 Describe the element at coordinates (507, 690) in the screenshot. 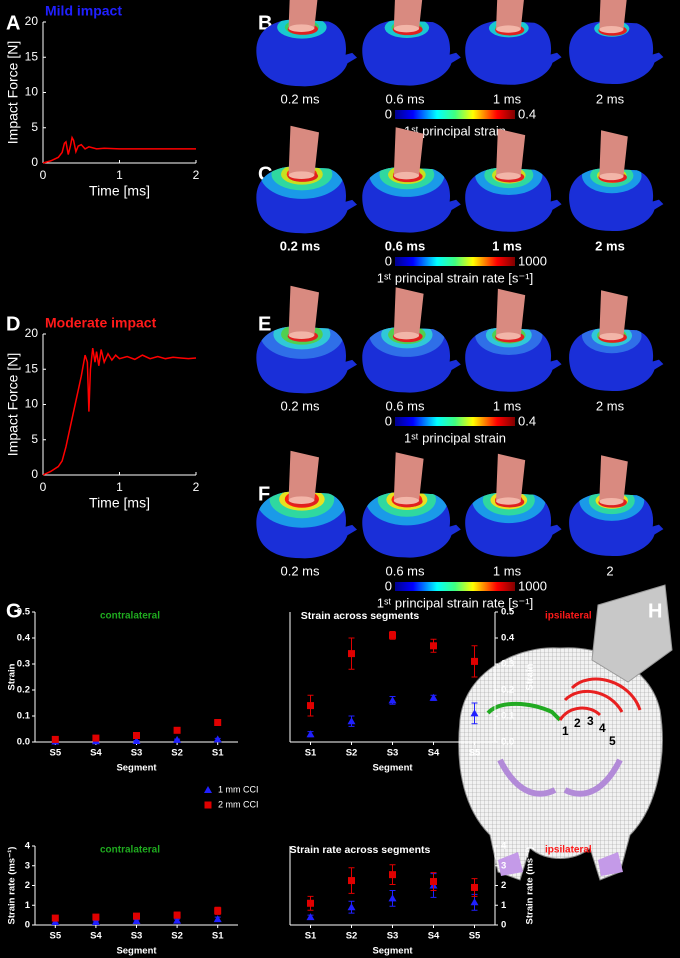

I see `y-tick-label: 0.2` at that location.